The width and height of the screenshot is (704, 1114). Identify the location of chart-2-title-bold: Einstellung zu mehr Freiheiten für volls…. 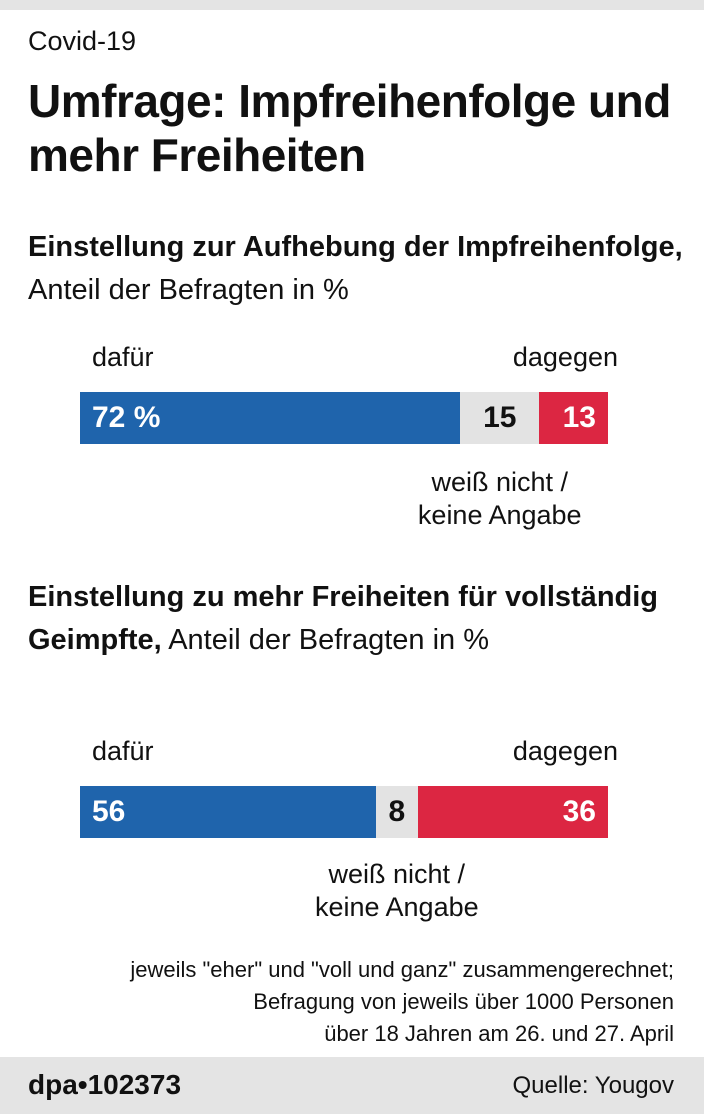
(343, 618).